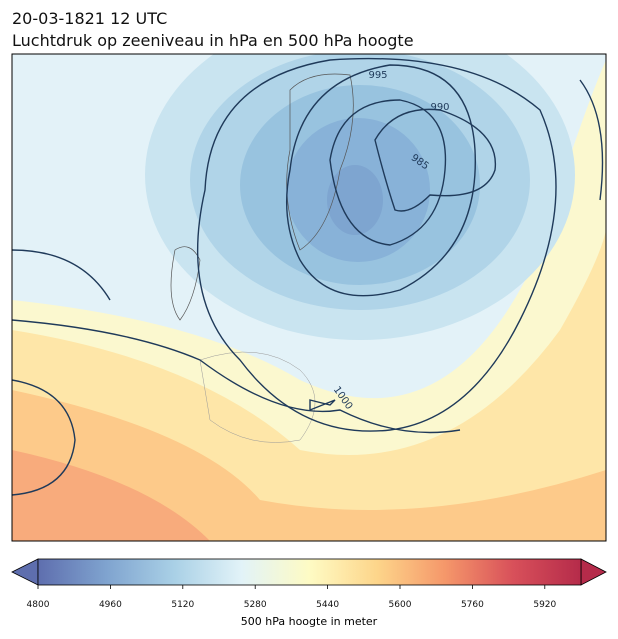 Image resolution: width=618 pixels, height=639 pixels. I want to click on contour-label: 995, so click(377, 75).